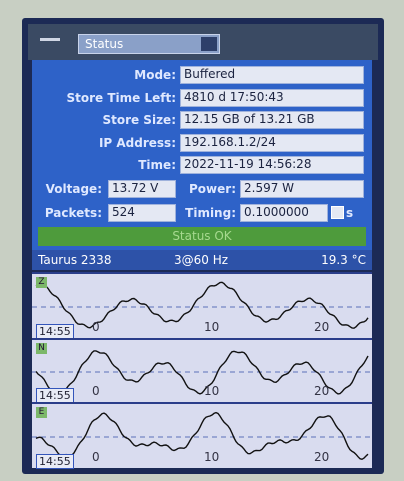  What do you see at coordinates (284, 213) in the screenshot?
I see `timing-value: 0.1000000` at bounding box center [284, 213].